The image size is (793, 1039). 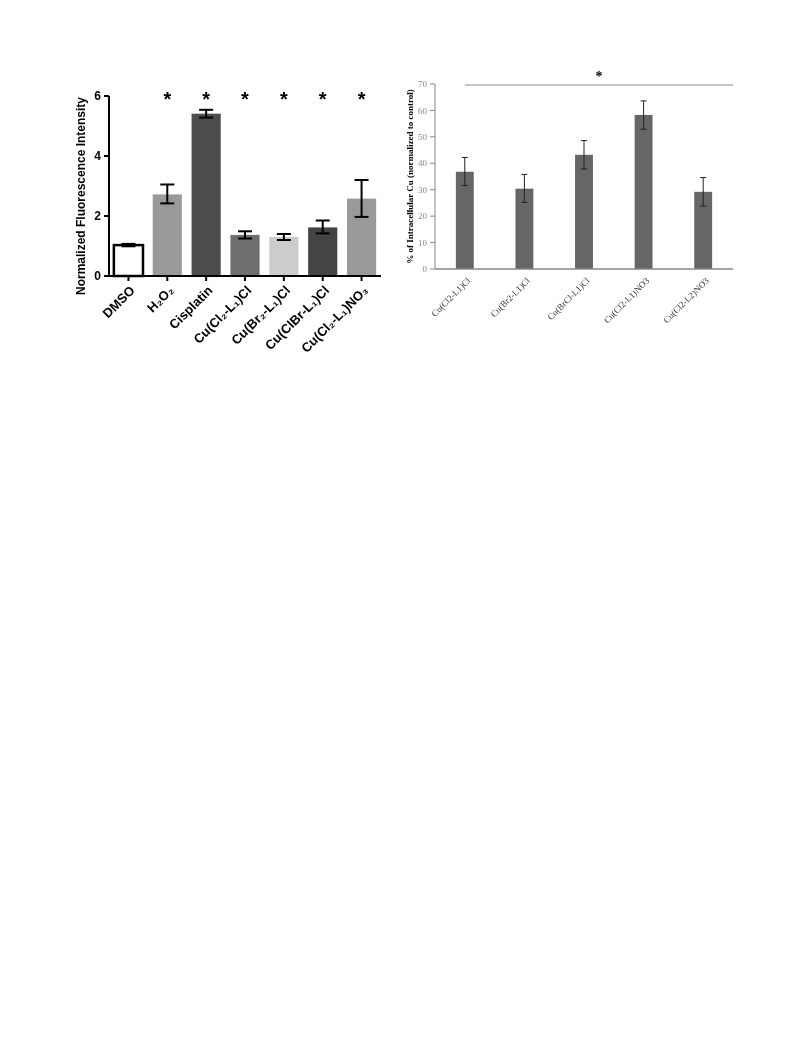 What do you see at coordinates (423, 84) in the screenshot?
I see `y-tick-label: 70` at bounding box center [423, 84].